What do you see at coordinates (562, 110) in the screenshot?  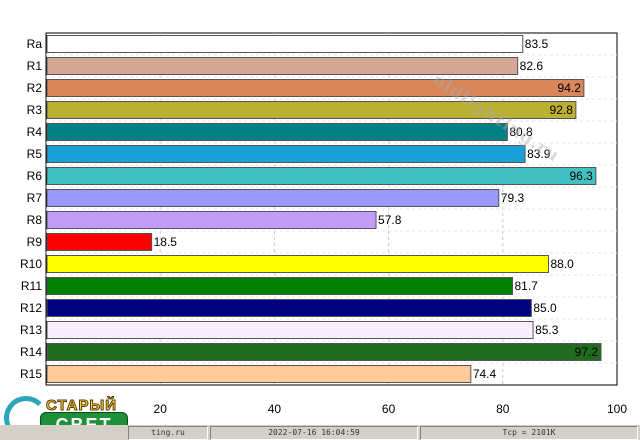 I see `value-label: 92.8` at bounding box center [562, 110].